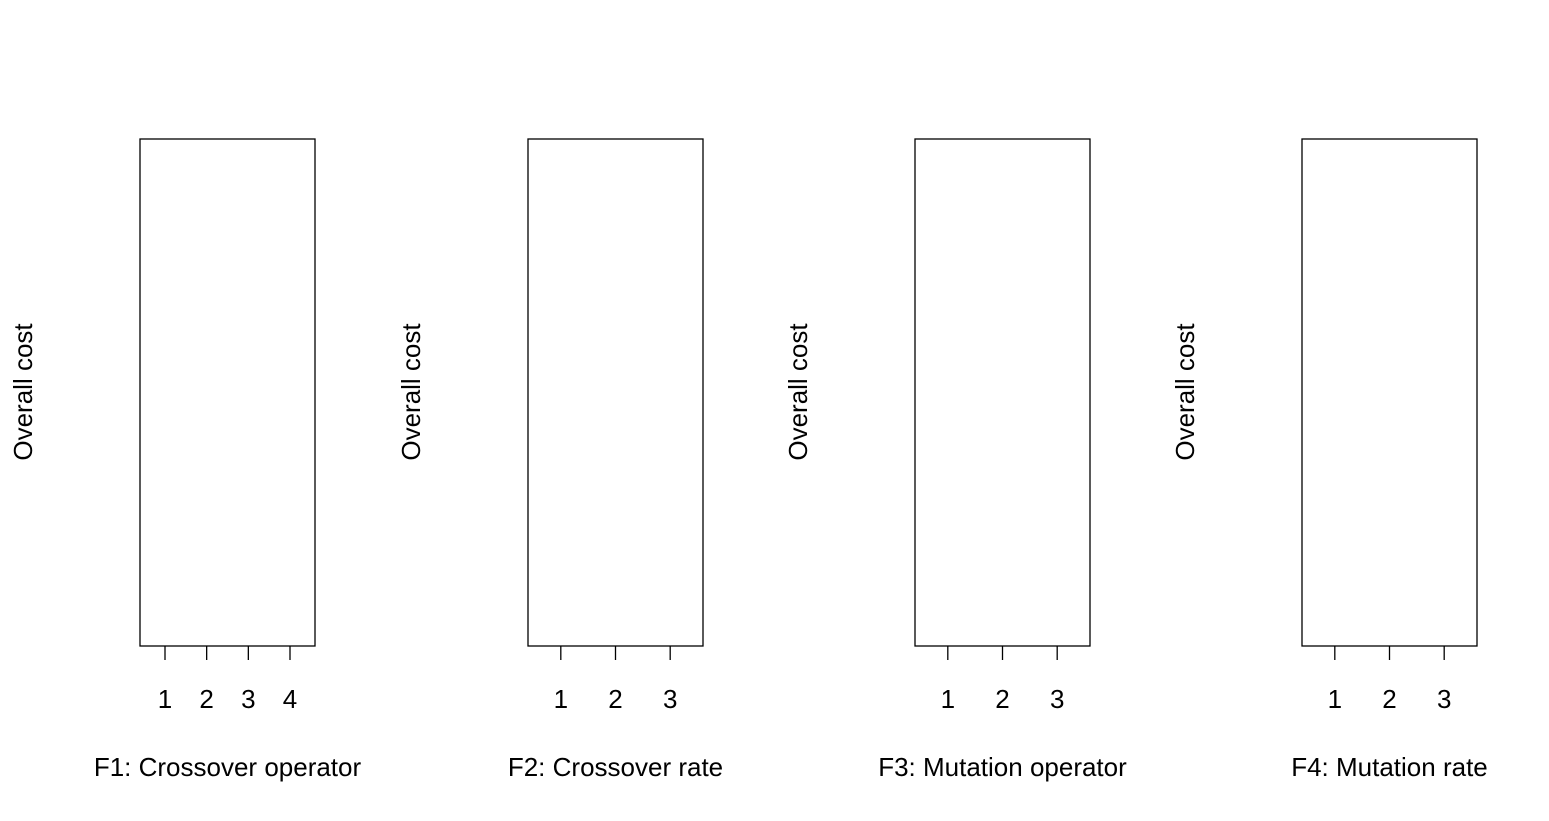 The image size is (1549, 821). I want to click on x-axis-label: F4: Mutation rate, so click(1389, 767).